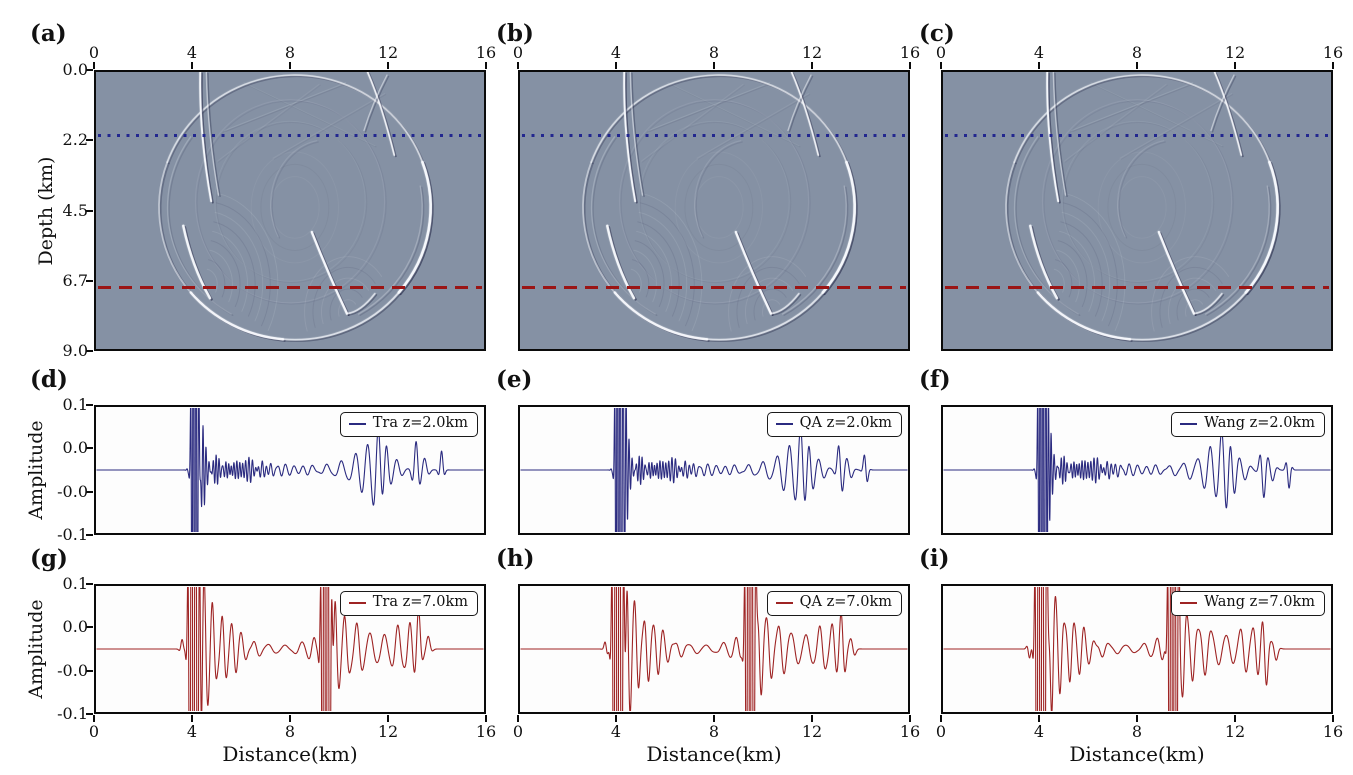 The width and height of the screenshot is (1353, 775). Describe the element at coordinates (1137, 470) in the screenshot. I see `plot-area-trace-f: Wang z=2.0km` at that location.